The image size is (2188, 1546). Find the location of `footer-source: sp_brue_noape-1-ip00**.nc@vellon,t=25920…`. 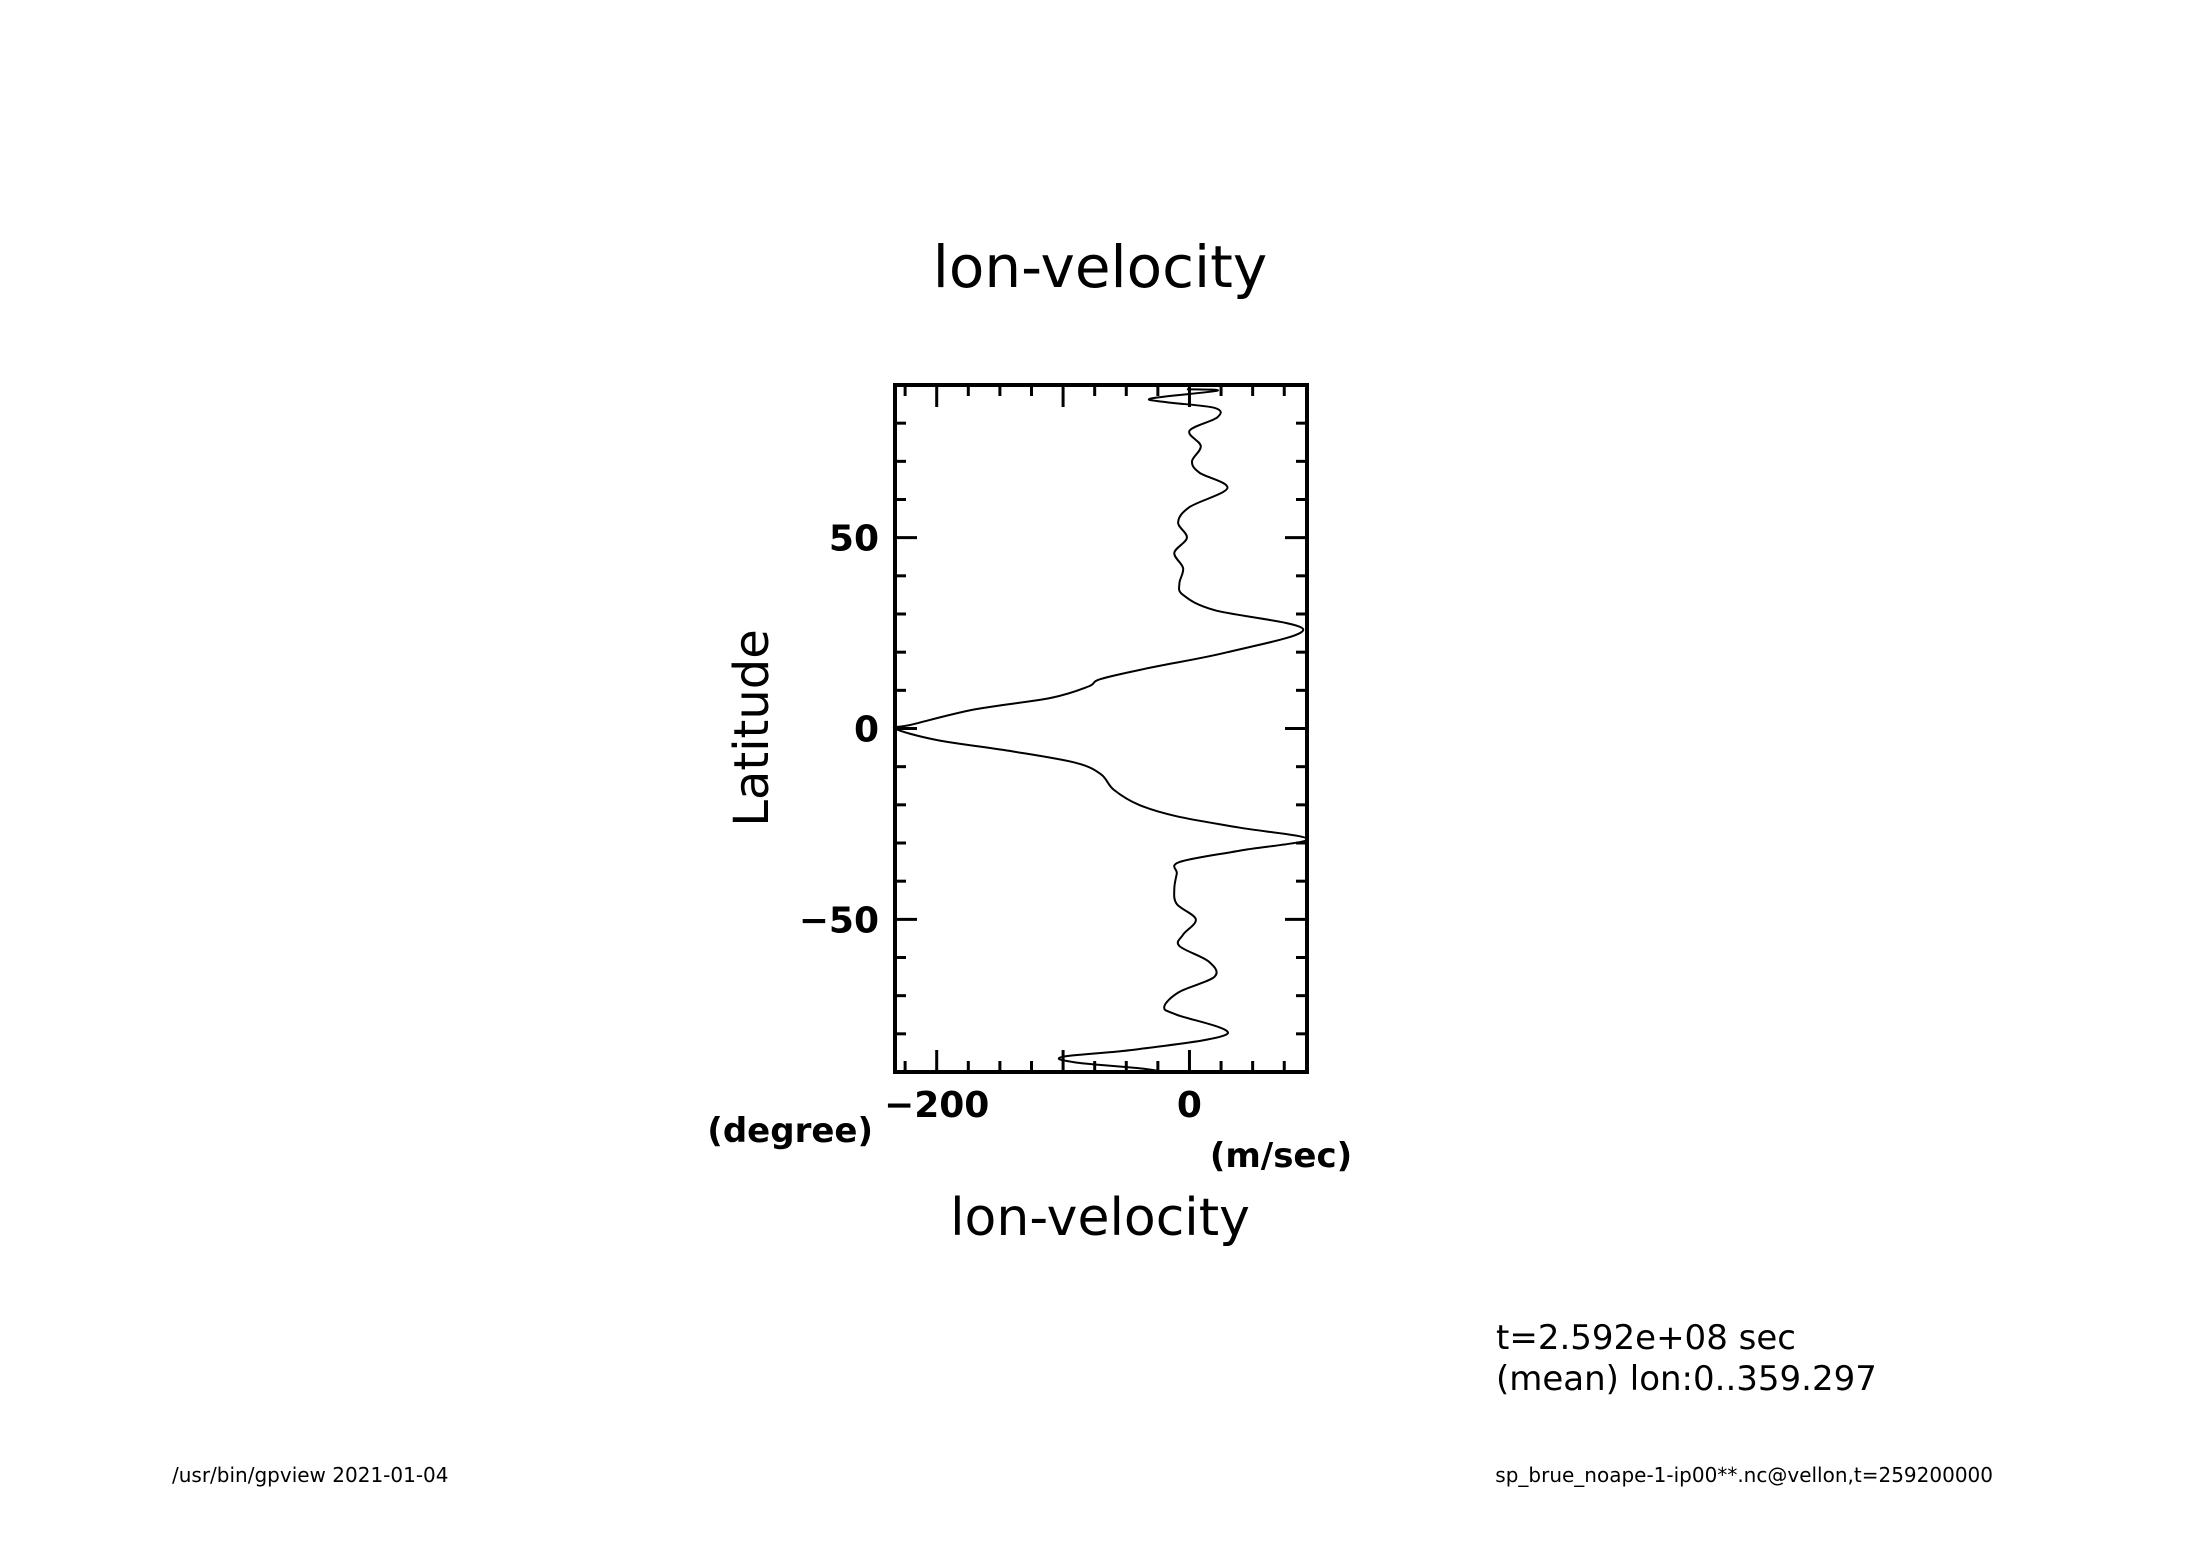

footer-source: sp_brue_noape-1-ip00**.nc@vellon,t=25920… is located at coordinates (1744, 1475).